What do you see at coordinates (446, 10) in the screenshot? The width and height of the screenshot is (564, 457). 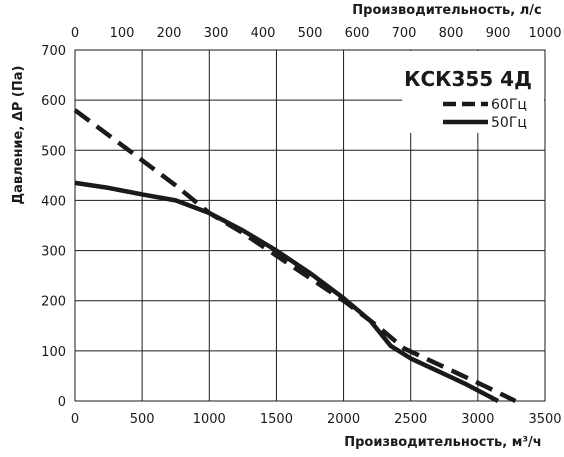 I see `x2-axis-title: Производительность, л/с` at bounding box center [446, 10].